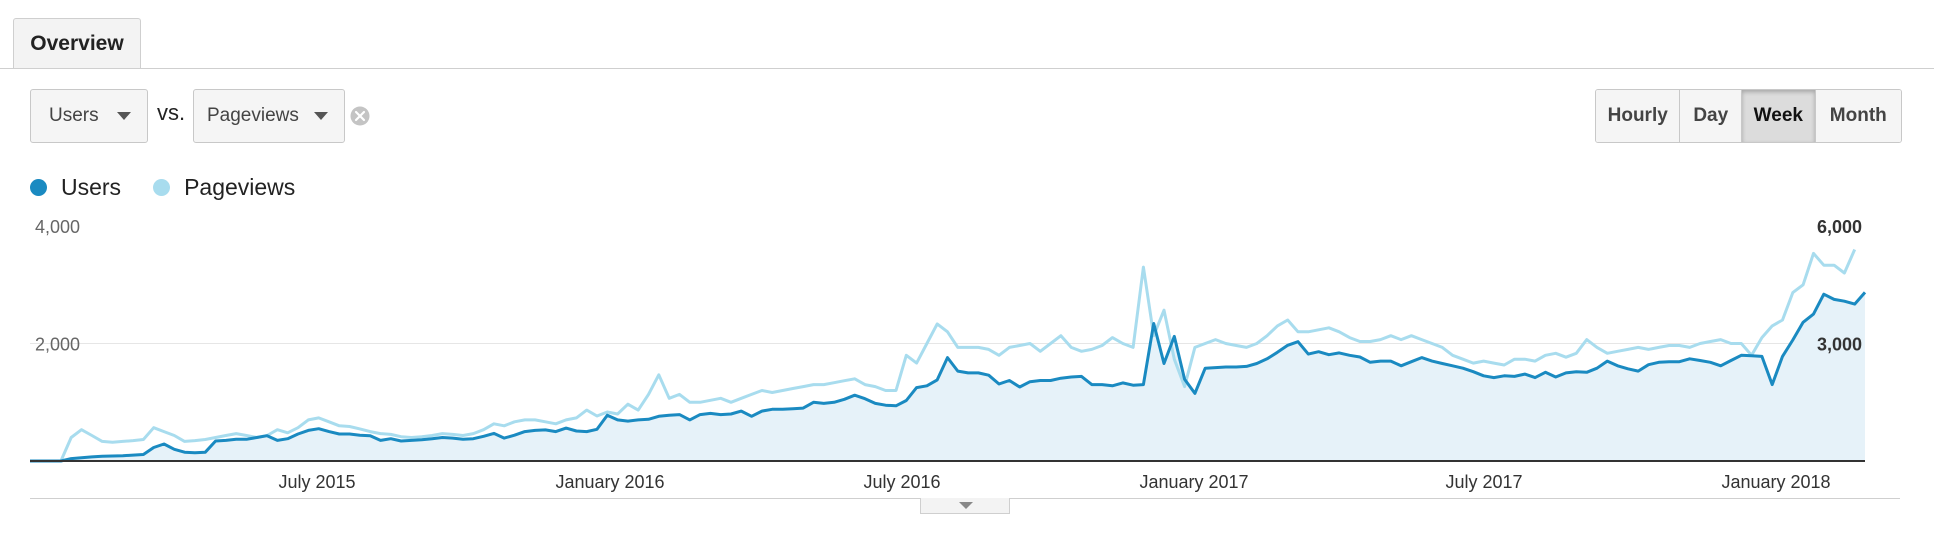  Describe the element at coordinates (91, 187) in the screenshot. I see `legend-label-users: Users` at that location.